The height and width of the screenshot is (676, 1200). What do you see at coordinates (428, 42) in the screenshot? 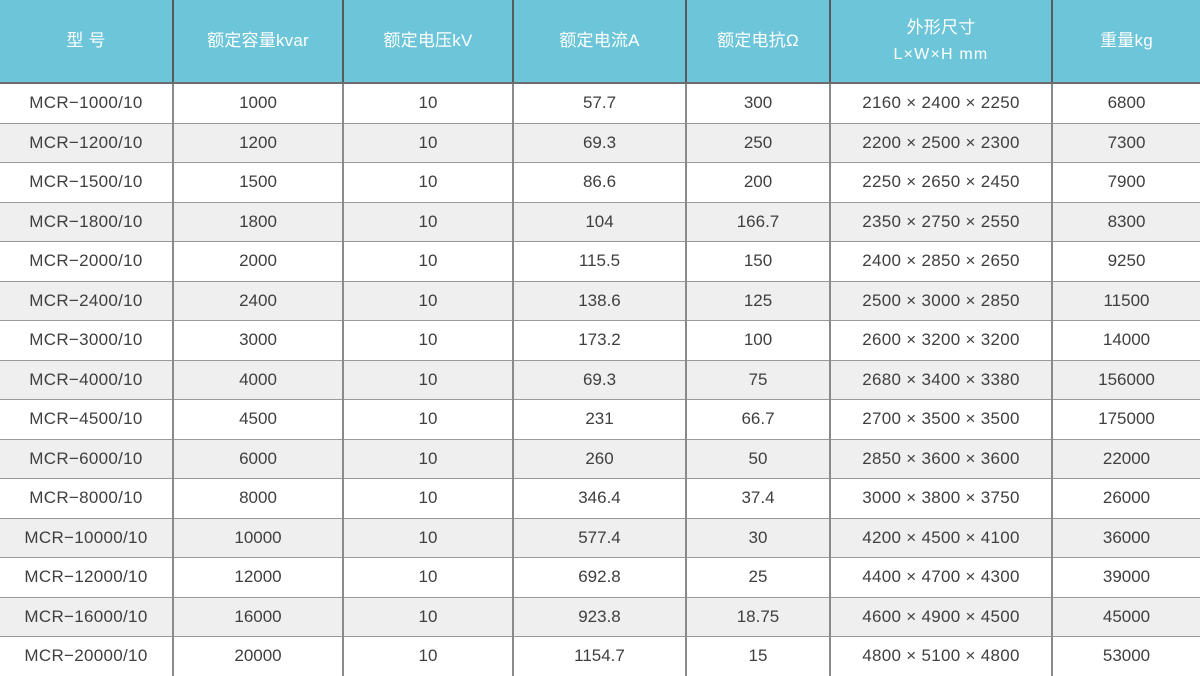
I see `column-header-voltage: 额定电压kV` at bounding box center [428, 42].